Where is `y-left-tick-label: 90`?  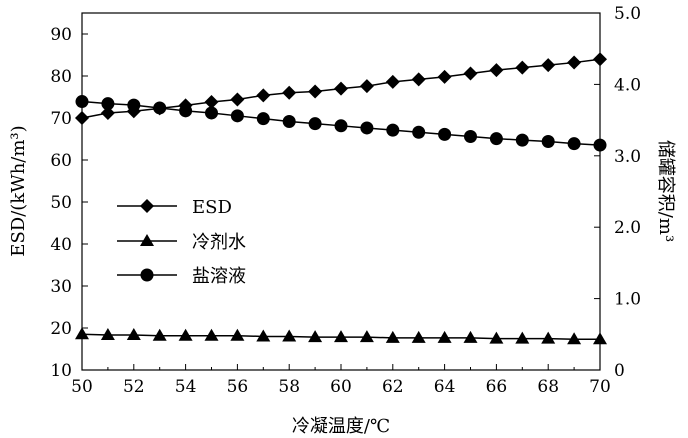 y-left-tick-label: 90 is located at coordinates (61, 35).